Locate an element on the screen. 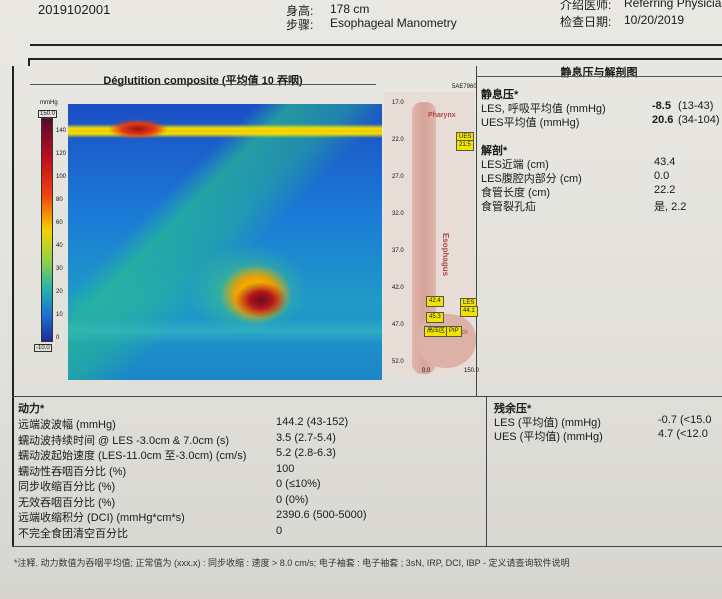 The width and height of the screenshot is (722, 599). depth-label: 42.0 is located at coordinates (398, 288).